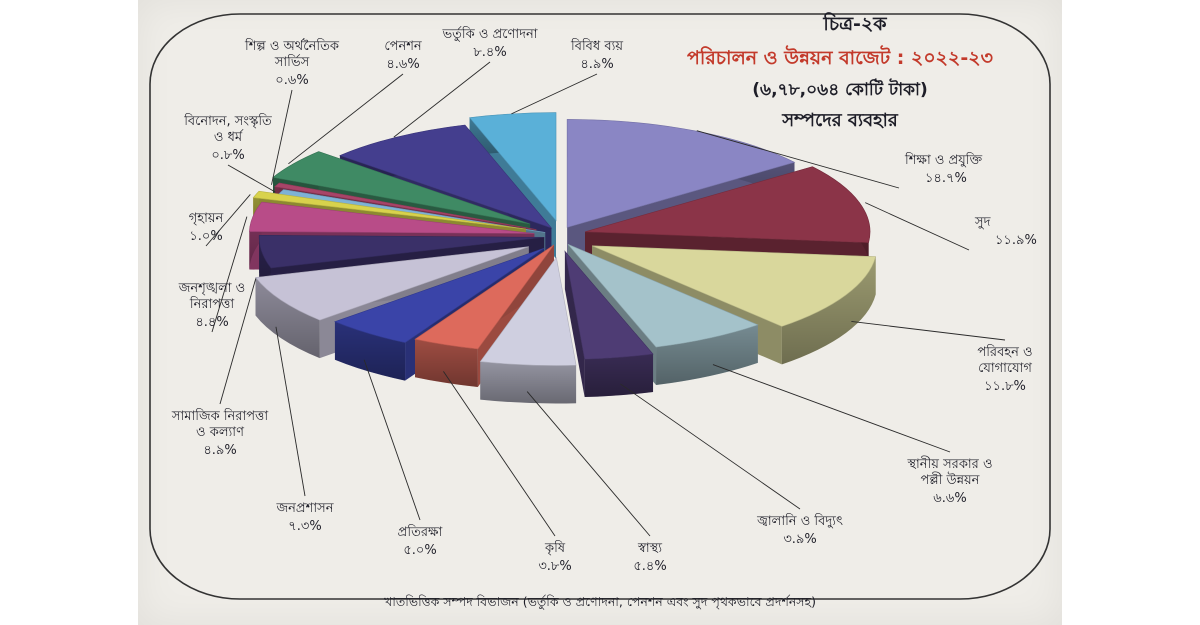 Image resolution: width=1200 pixels, height=625 pixels. Describe the element at coordinates (219, 416) in the screenshot. I see `slice-label-9-line-0: সামাজিক নিরাপত্তা` at that location.